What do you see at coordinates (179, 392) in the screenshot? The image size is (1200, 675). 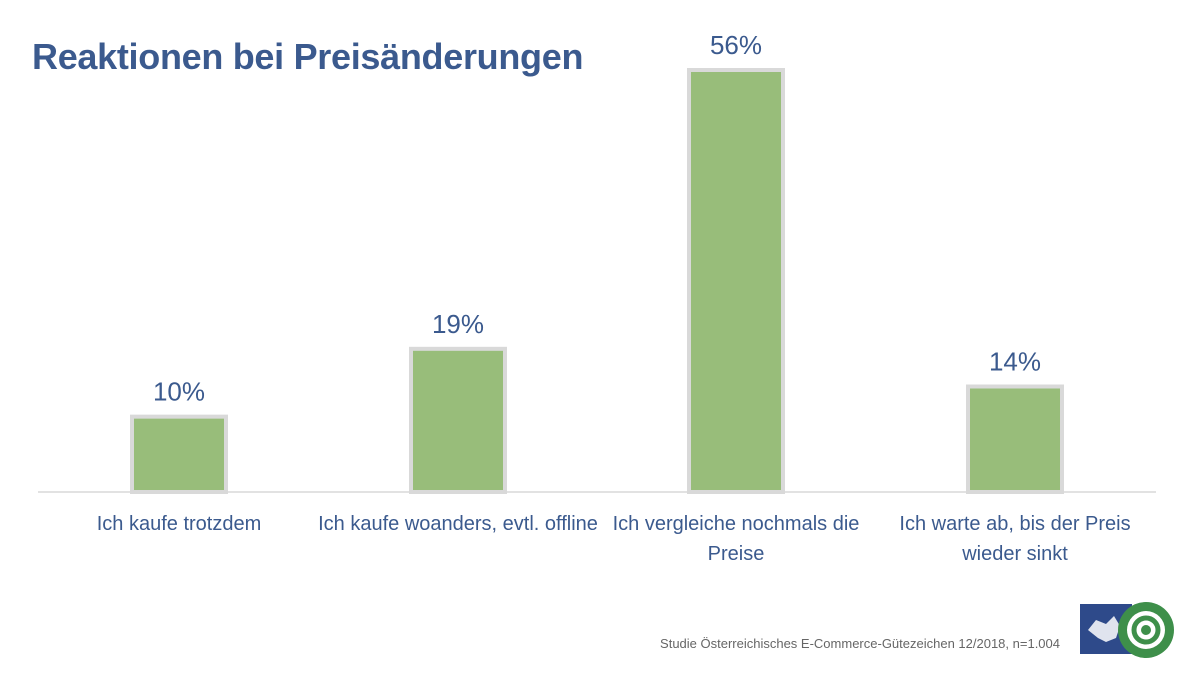 I see `data-label: 10%` at bounding box center [179, 392].